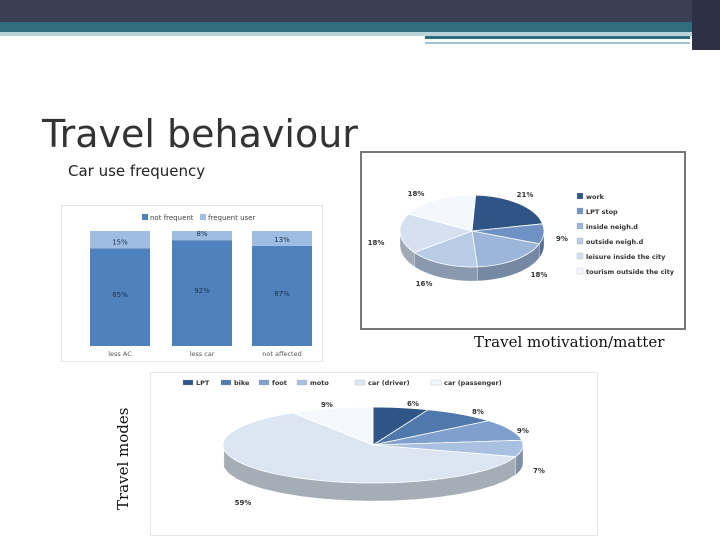 This screenshot has height=540, width=720. What do you see at coordinates (319, 383) in the screenshot?
I see `legend-label-3: moto` at bounding box center [319, 383].